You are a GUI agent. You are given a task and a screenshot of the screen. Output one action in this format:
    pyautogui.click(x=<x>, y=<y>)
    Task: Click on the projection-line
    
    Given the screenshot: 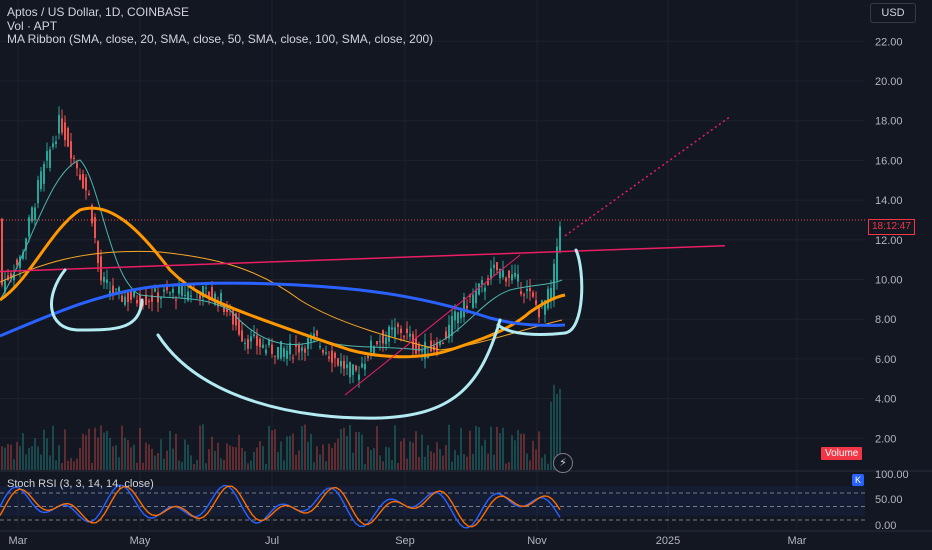 What is the action you would take?
    pyautogui.click(x=647, y=176)
    